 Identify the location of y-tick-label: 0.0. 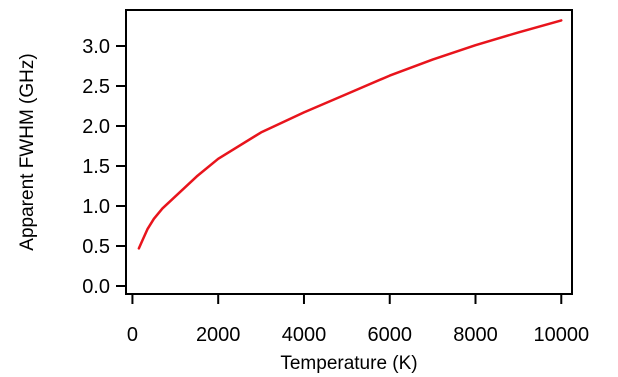
(96, 287).